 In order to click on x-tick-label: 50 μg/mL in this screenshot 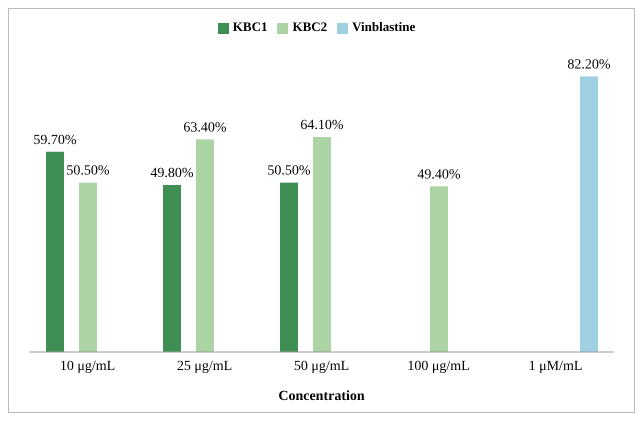, I will do `click(322, 366)`.